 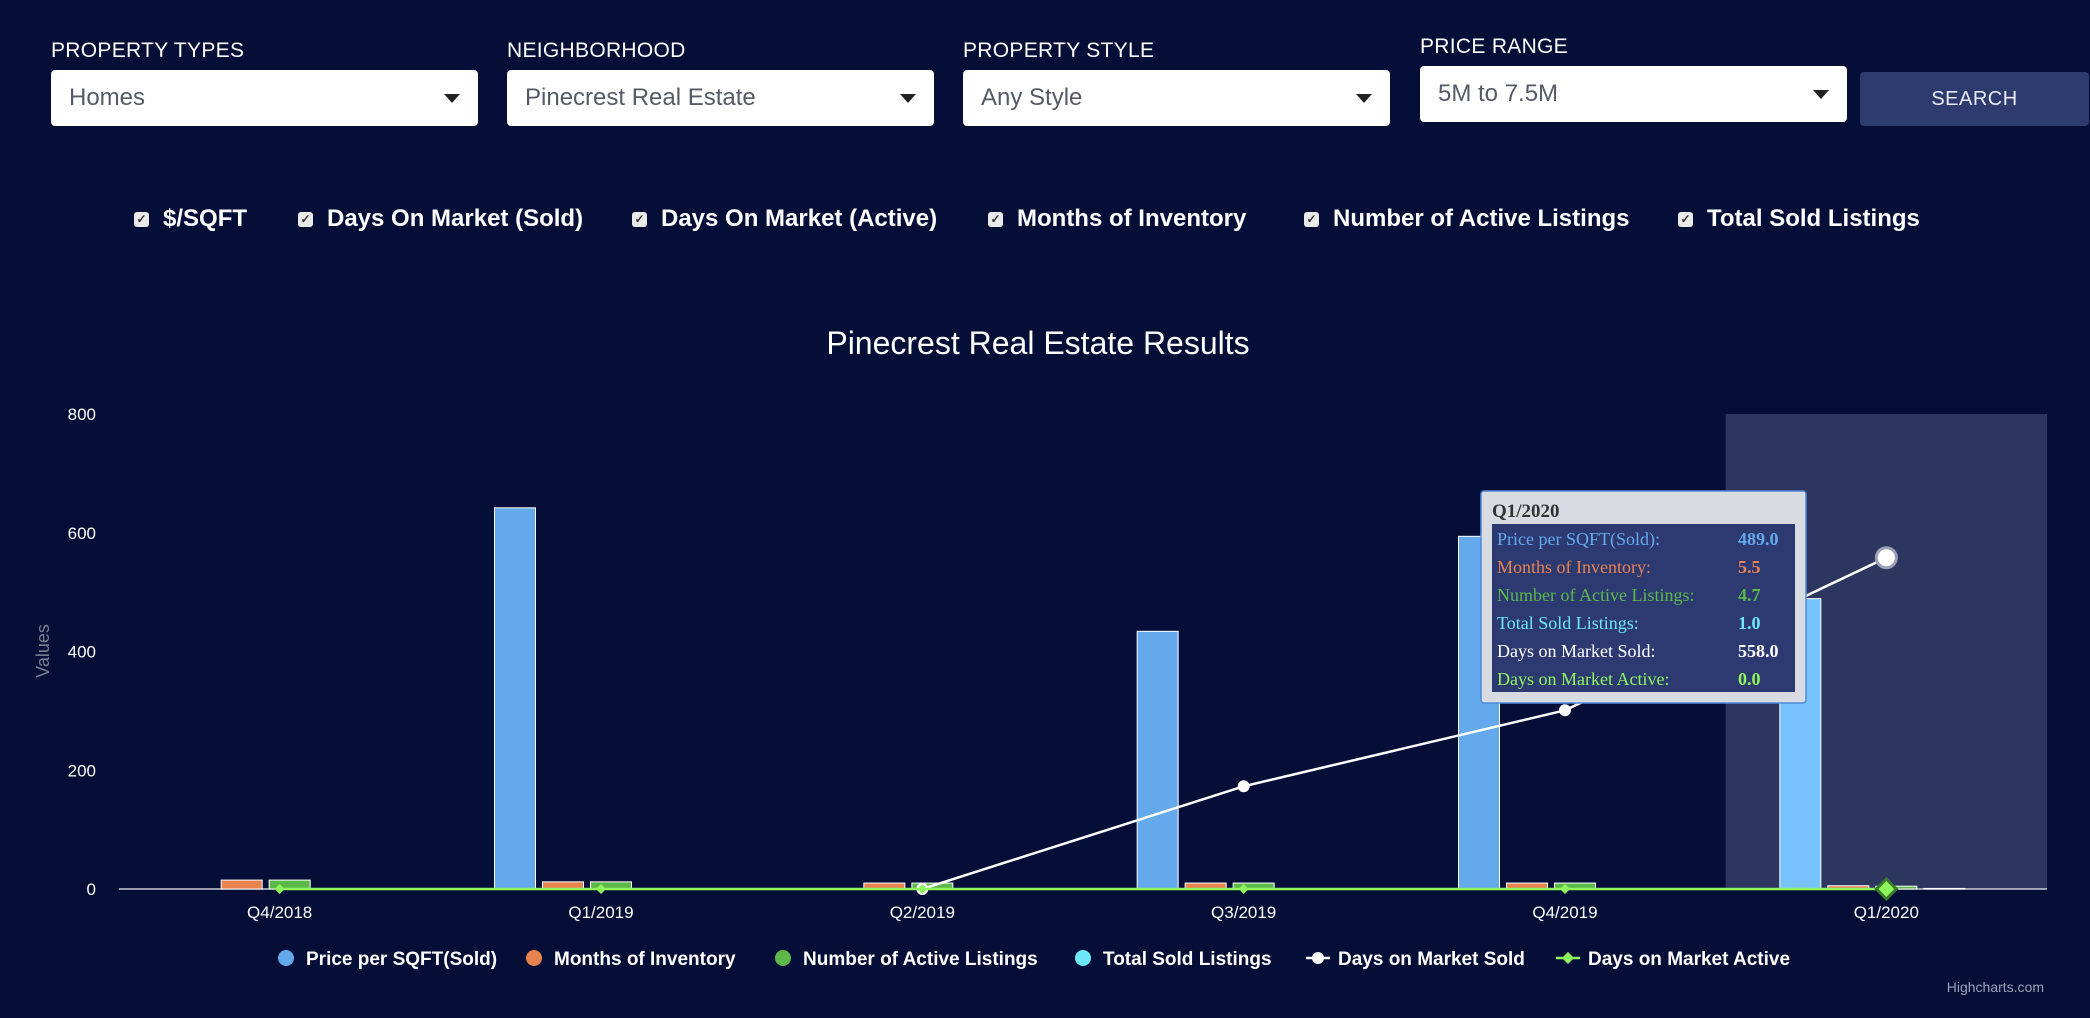 What do you see at coordinates (1132, 218) in the screenshot?
I see `toggle-months-inventory-label: Months of Inventory` at bounding box center [1132, 218].